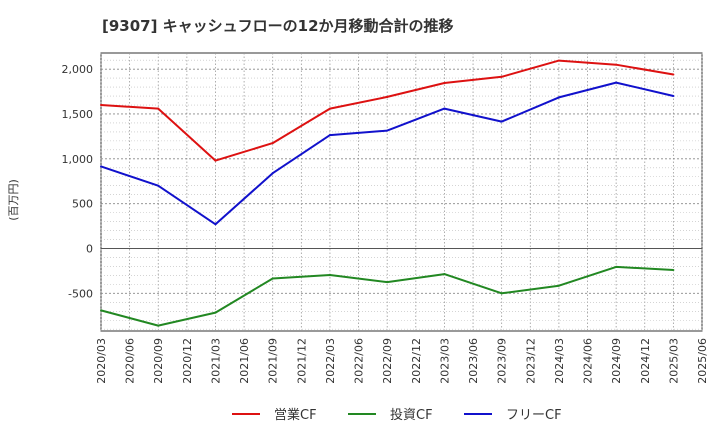 The height and width of the screenshot is (440, 720). What do you see at coordinates (80, 293) in the screenshot?
I see `y-tick-label: -500` at bounding box center [80, 293].